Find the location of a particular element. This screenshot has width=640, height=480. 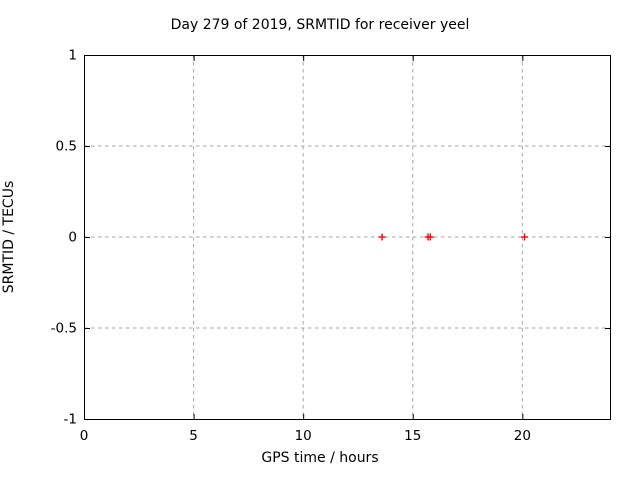

x-tick-label: 15 is located at coordinates (412, 436).